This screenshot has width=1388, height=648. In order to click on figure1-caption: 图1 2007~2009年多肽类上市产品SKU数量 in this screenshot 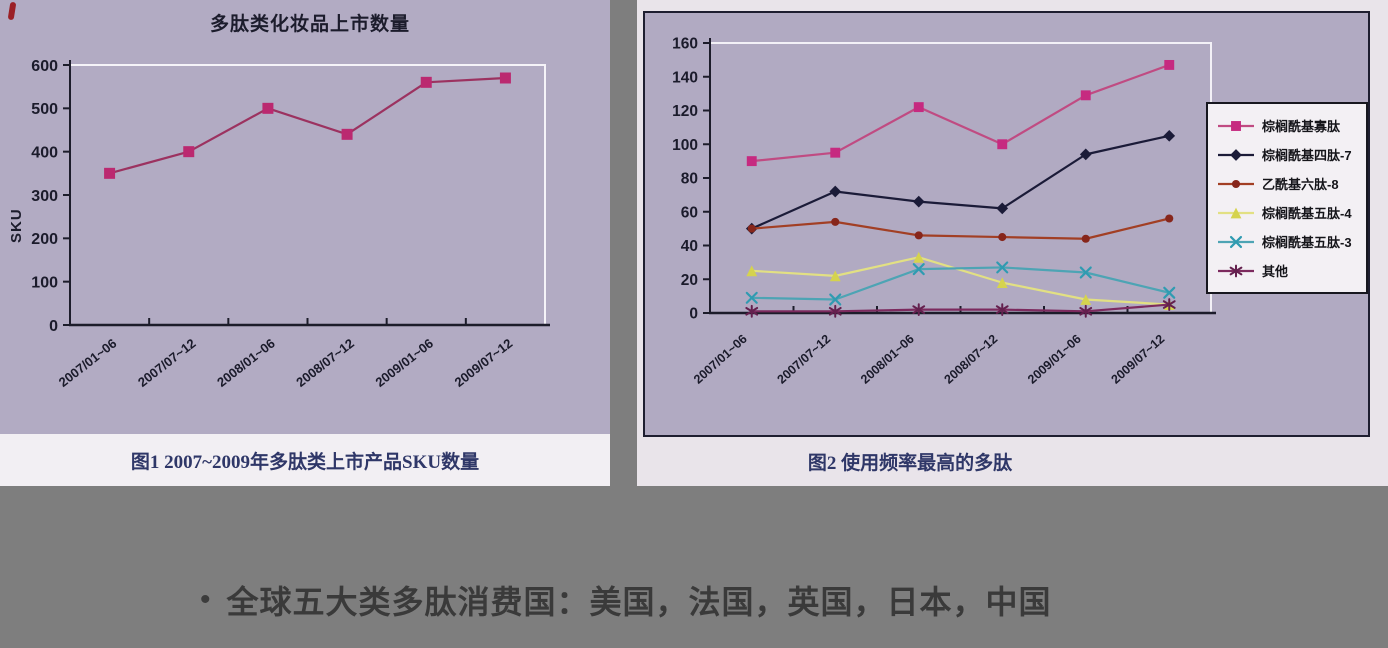, I will do `click(305, 462)`.